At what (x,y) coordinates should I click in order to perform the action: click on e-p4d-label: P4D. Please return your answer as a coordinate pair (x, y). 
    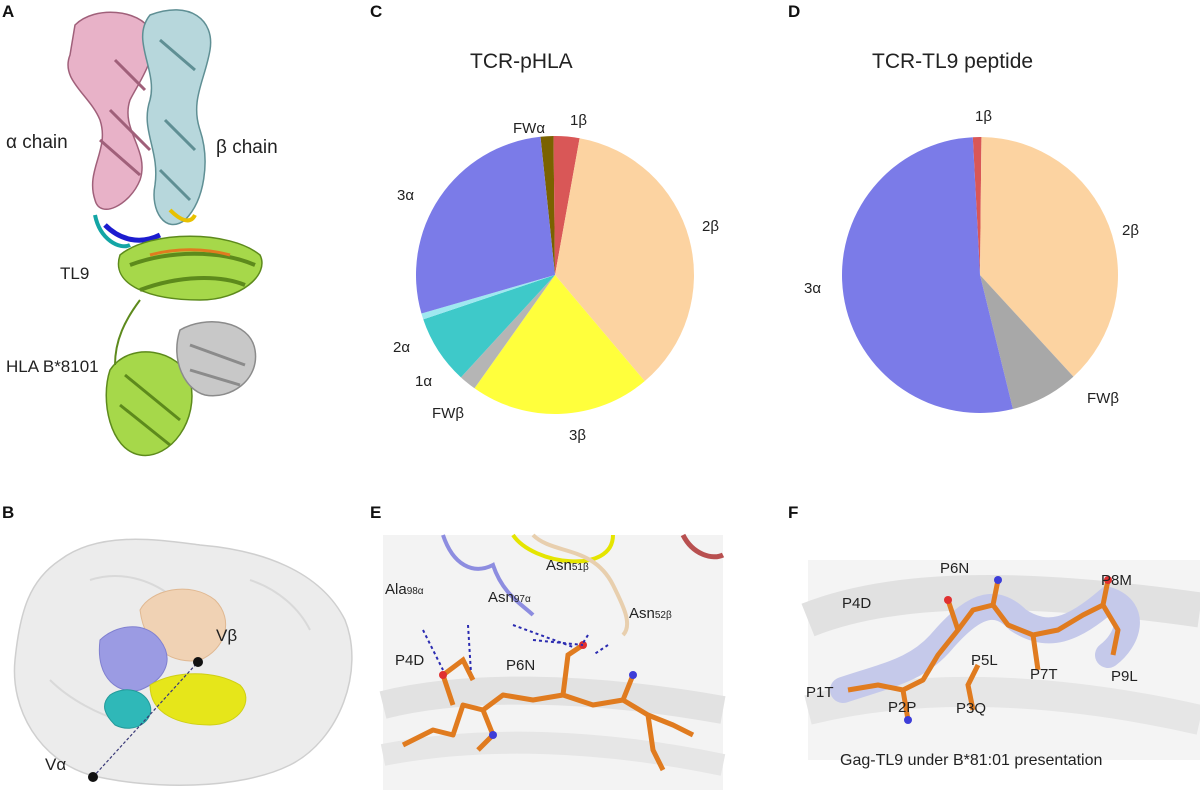
    Looking at the image, I should click on (410, 660).